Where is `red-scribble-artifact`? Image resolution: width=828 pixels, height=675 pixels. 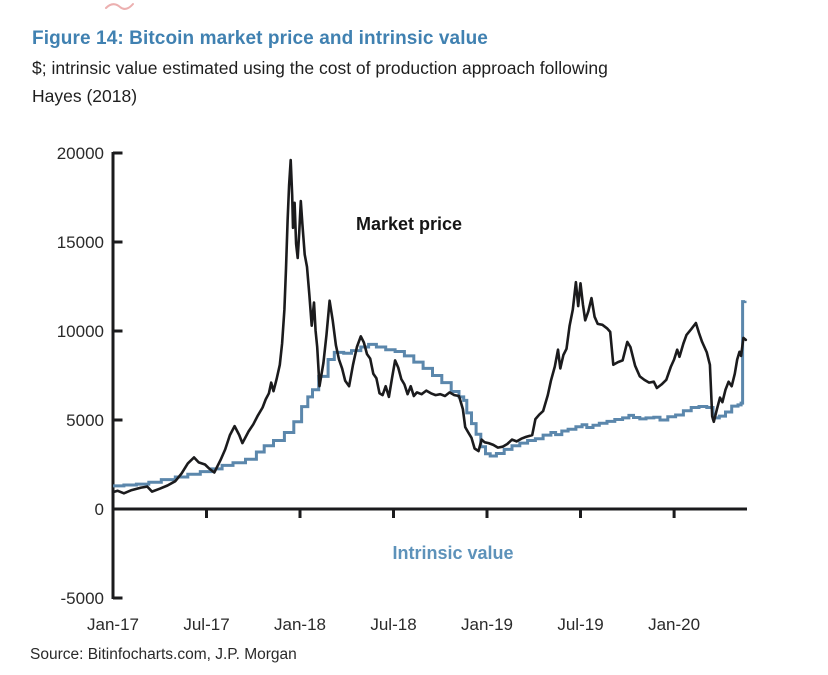 red-scribble-artifact is located at coordinates (119, 6).